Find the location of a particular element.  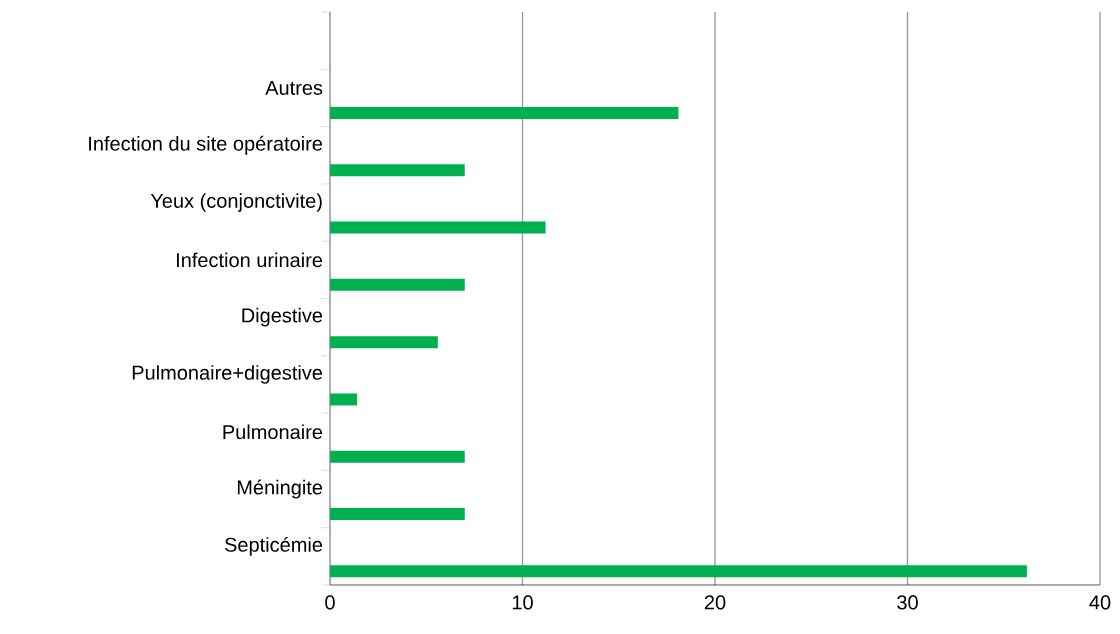

y-tick-label: Autres is located at coordinates (294, 87).